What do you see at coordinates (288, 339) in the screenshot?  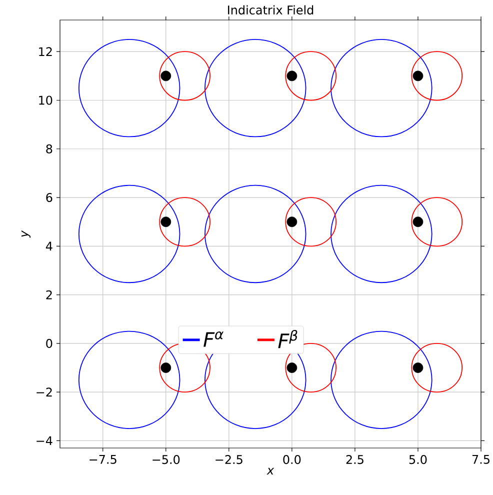 I see `annotation: F$^{β}$` at bounding box center [288, 339].